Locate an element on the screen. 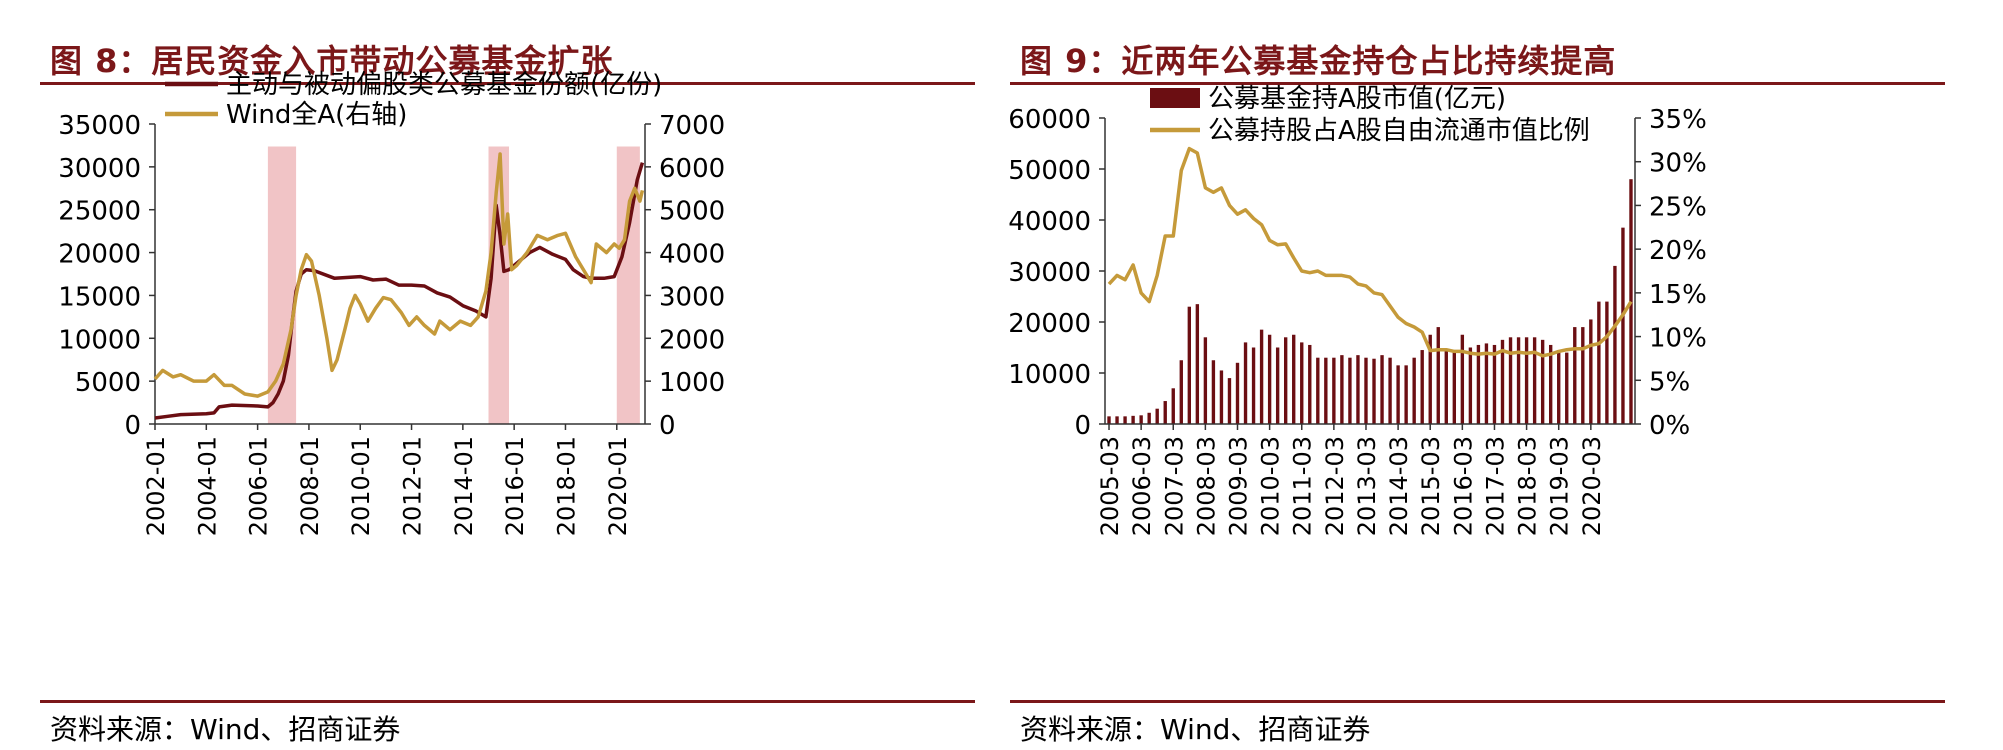 This screenshot has width=2003, height=750. figure-9-title: 图 9：近两年公募基金持仓占比持续提高 is located at coordinates (1318, 61).